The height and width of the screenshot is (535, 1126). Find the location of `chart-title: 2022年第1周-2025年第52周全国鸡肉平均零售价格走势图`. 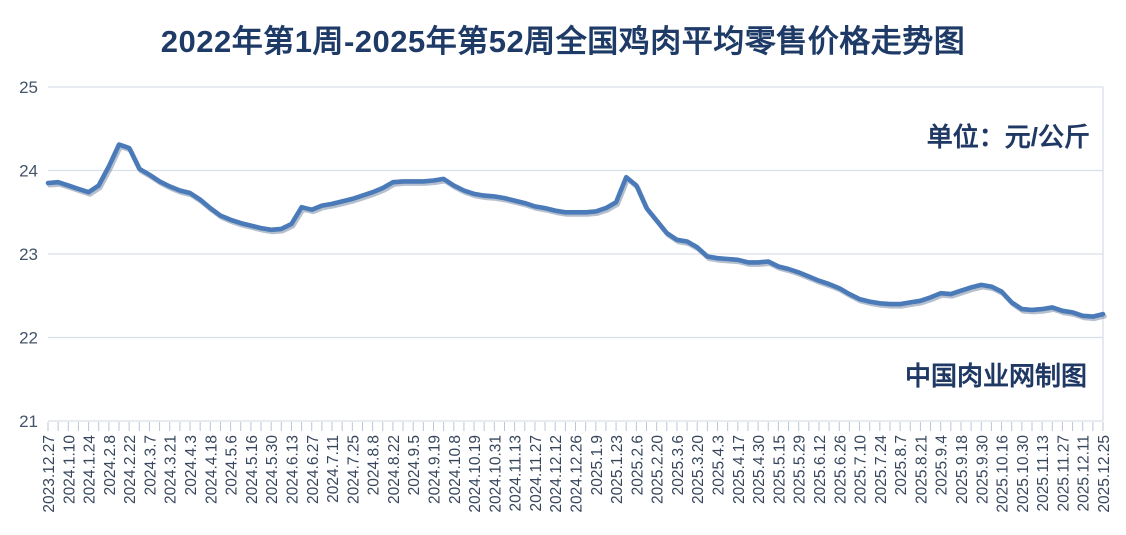

chart-title: 2022年第1周-2025年第52周全国鸡肉平均零售价格走势图 is located at coordinates (563, 41).